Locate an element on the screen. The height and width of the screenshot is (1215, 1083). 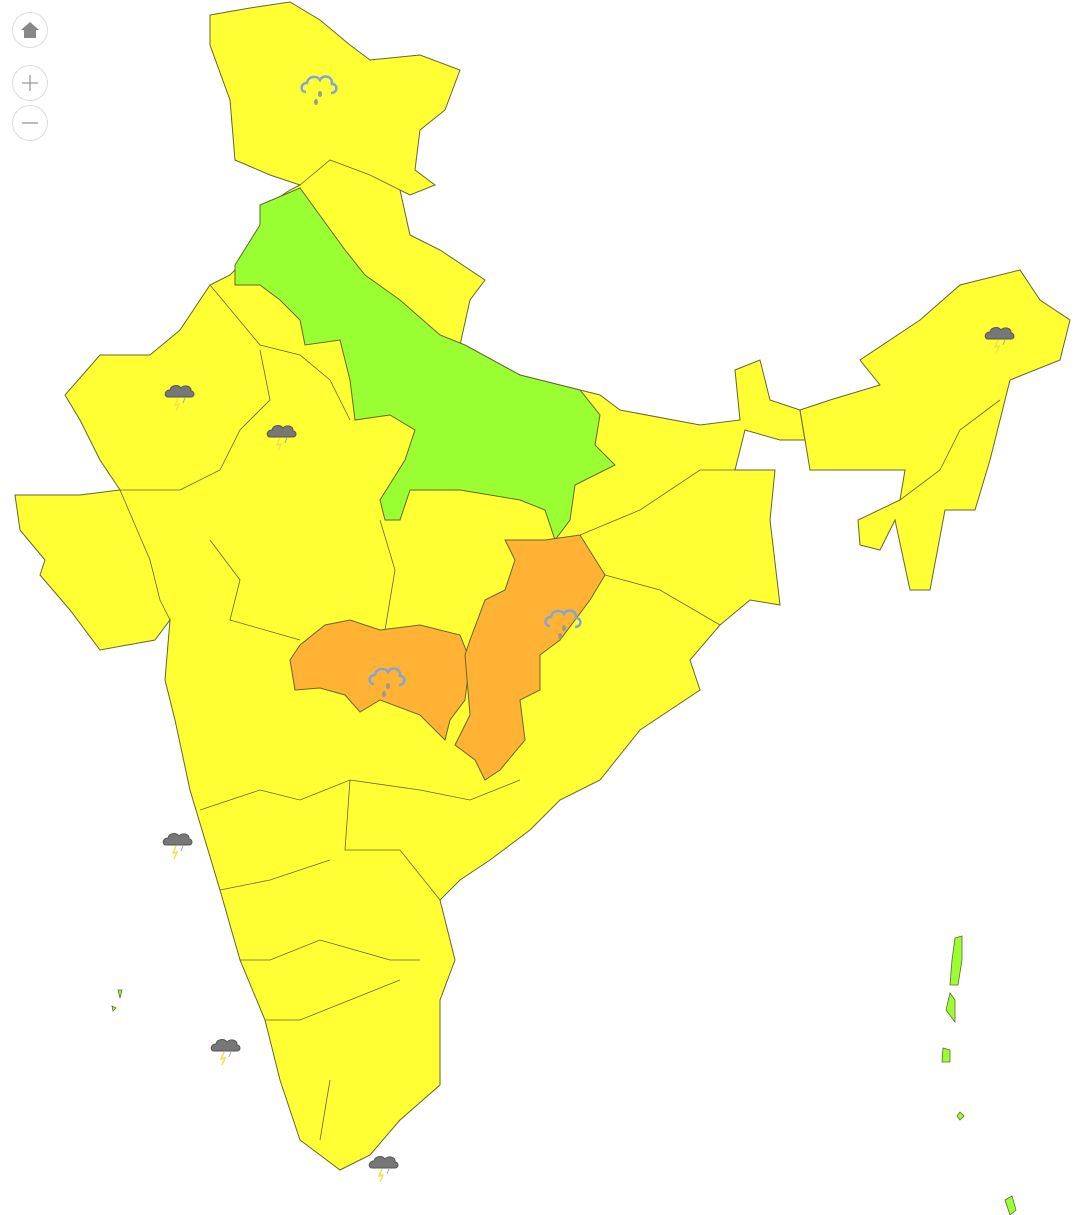
home-button is located at coordinates (30, 30).